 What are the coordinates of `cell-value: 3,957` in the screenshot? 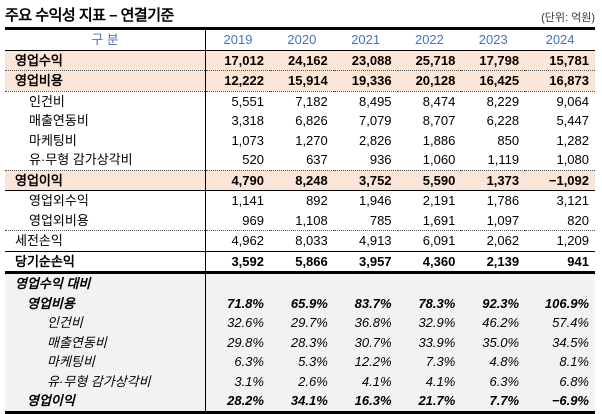 It's located at (365, 262).